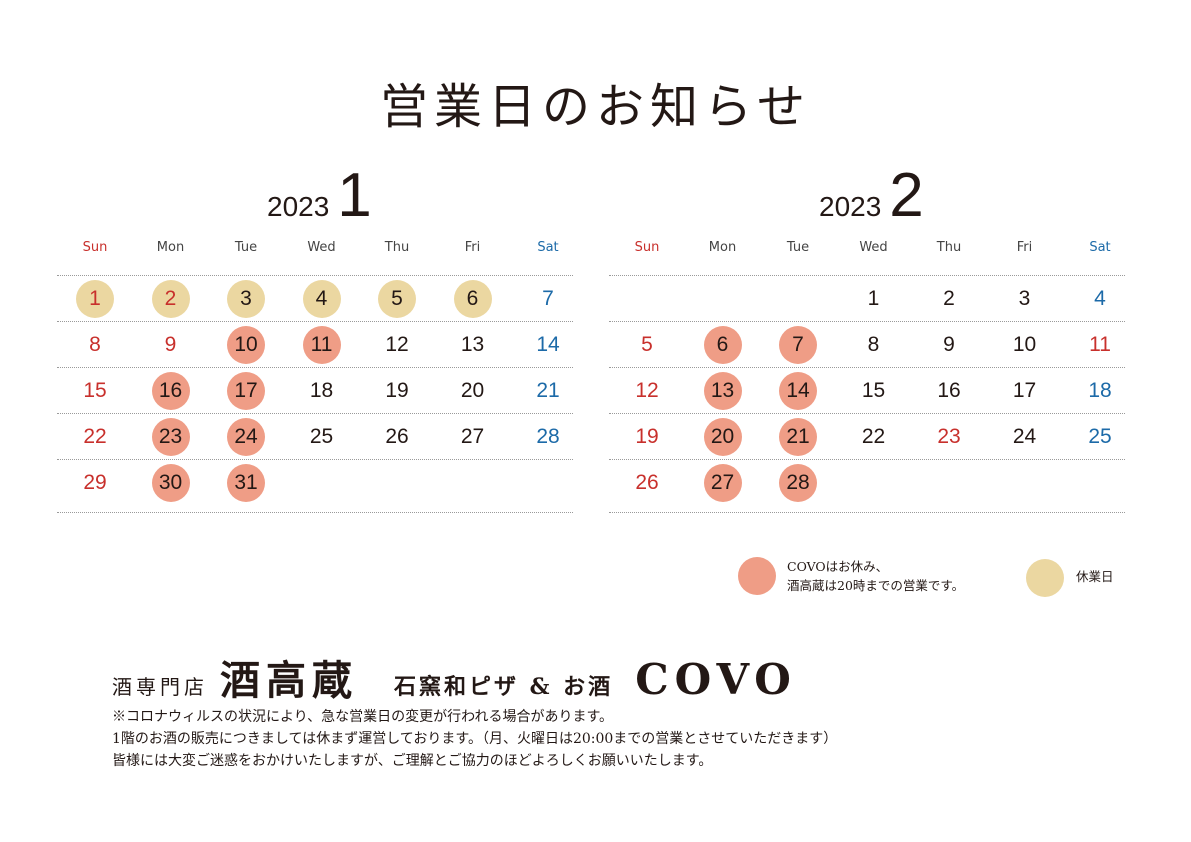  I want to click on day-cell: 12, so click(647, 390).